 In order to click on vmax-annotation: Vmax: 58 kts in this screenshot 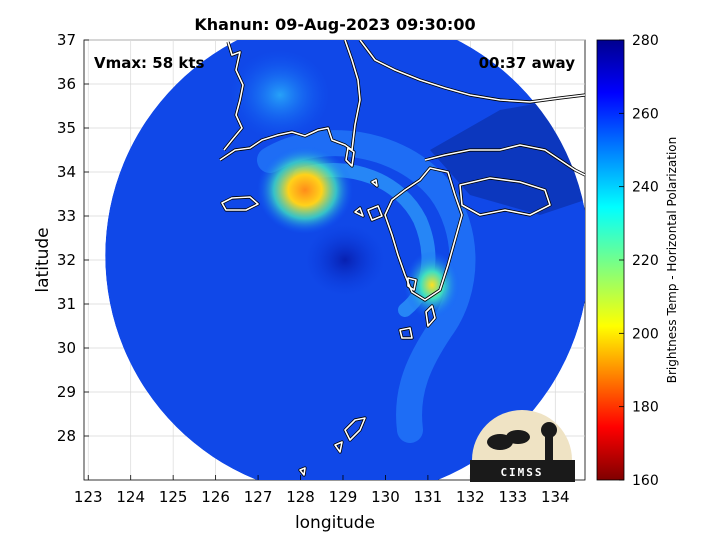, I will do `click(149, 63)`.